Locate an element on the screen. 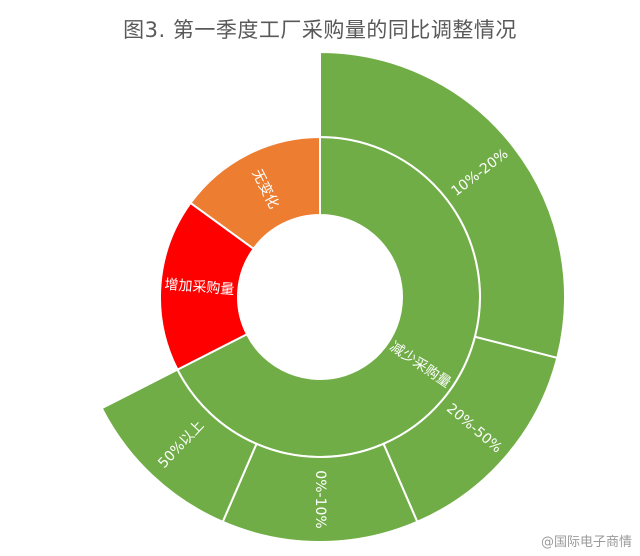 The height and width of the screenshot is (556, 640). inner-segment is located at coordinates (207, 286).